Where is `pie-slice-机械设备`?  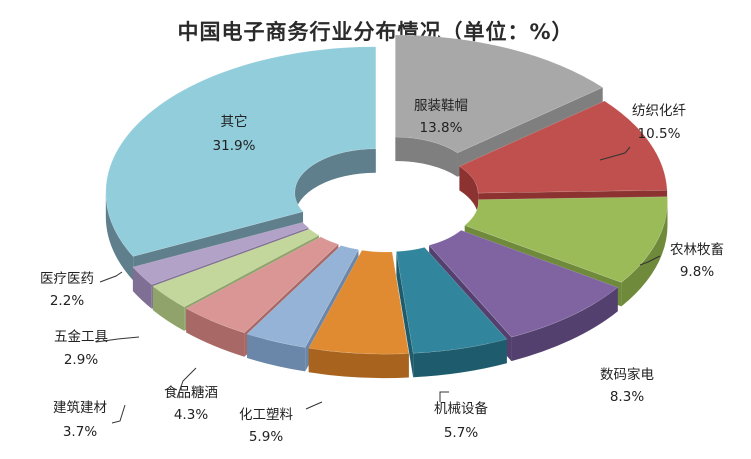
pie-slice-机械设备 is located at coordinates (452, 312).